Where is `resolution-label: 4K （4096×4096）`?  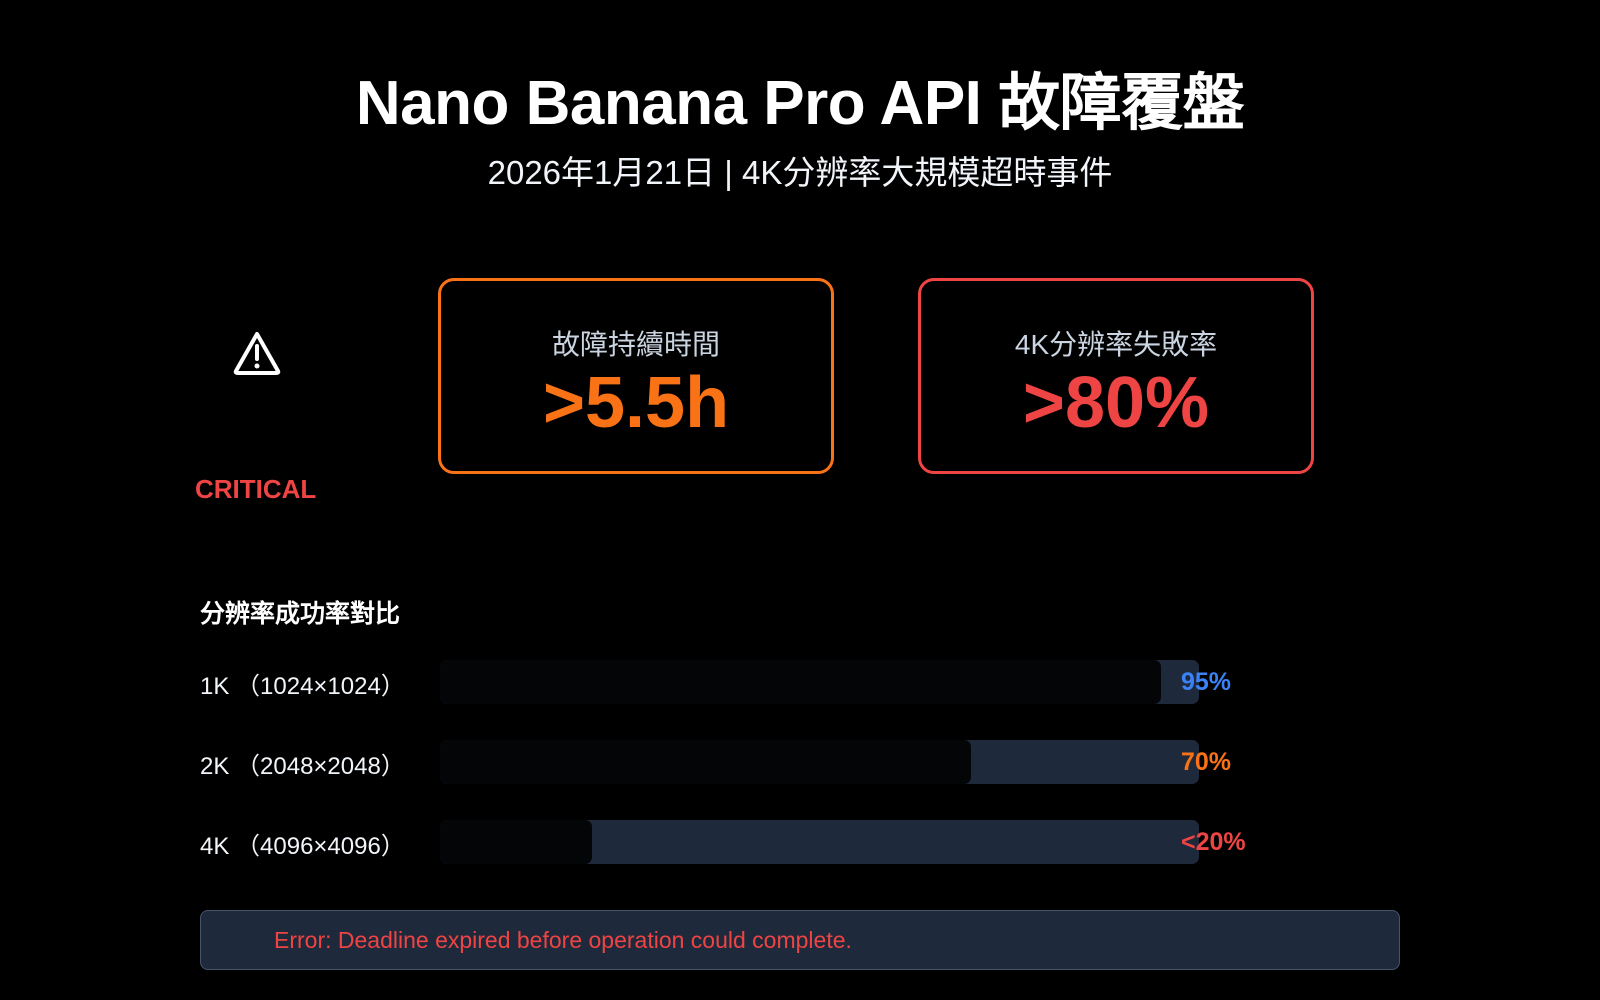 resolution-label: 4K （4096×4096） is located at coordinates (302, 846).